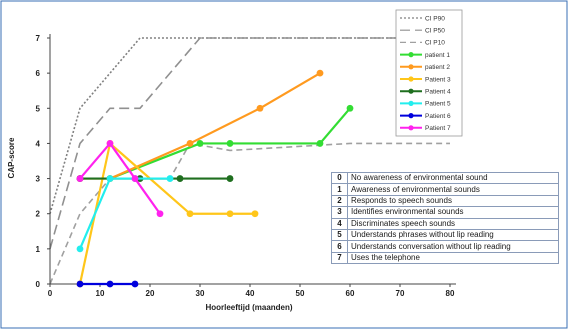 The image size is (568, 334). What do you see at coordinates (438, 79) in the screenshot?
I see `legend-label: Patient 3` at bounding box center [438, 79].